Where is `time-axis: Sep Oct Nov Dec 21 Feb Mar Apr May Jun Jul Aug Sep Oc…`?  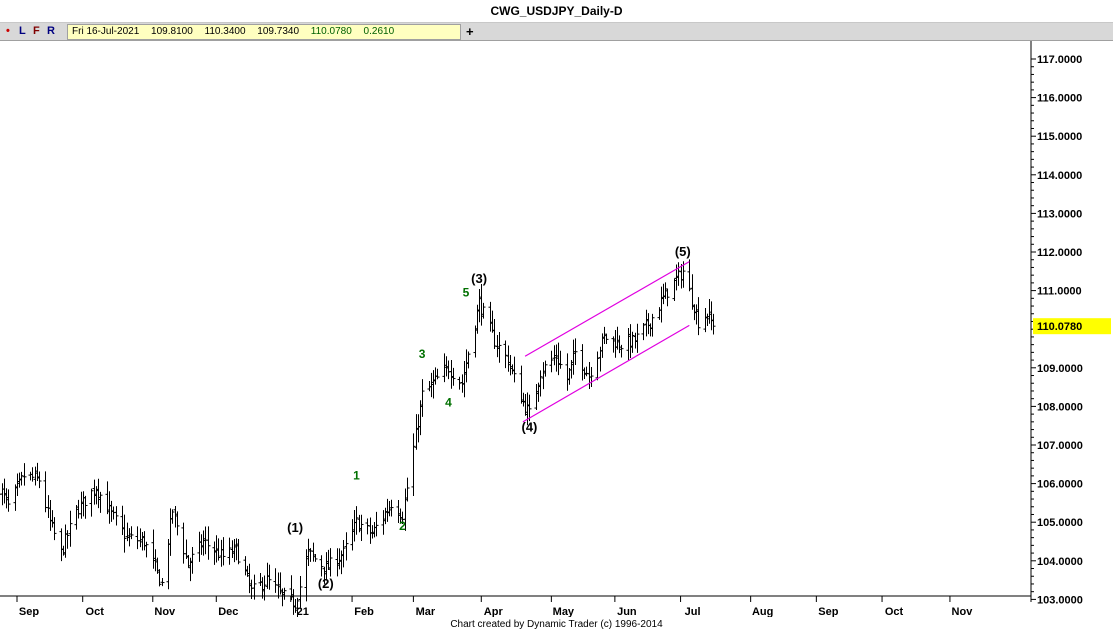 time-axis: Sep Oct Nov Dec 21 Feb Mar Apr May Jun Jul Aug Sep Oc… is located at coordinates (495, 606).